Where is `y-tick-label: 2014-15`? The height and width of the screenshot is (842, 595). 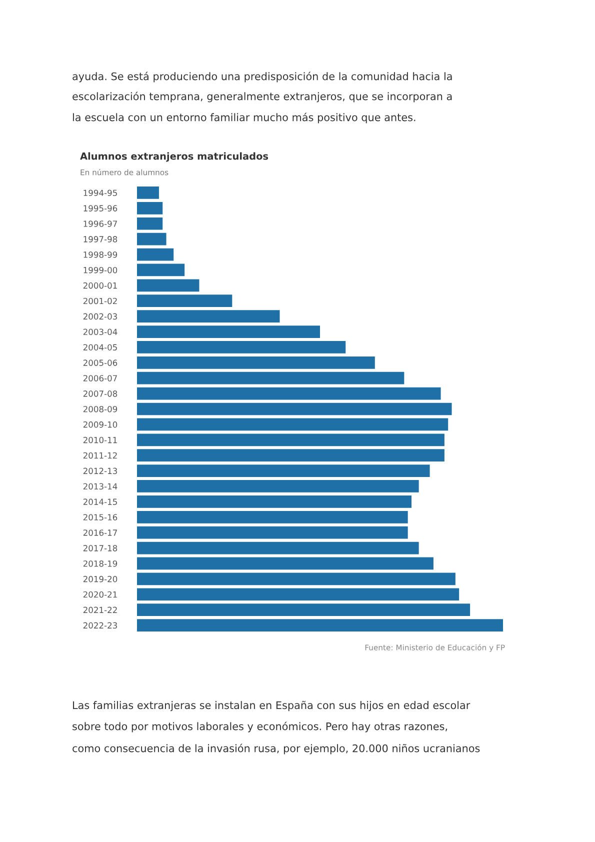
y-tick-label: 2014-15 is located at coordinates (100, 501).